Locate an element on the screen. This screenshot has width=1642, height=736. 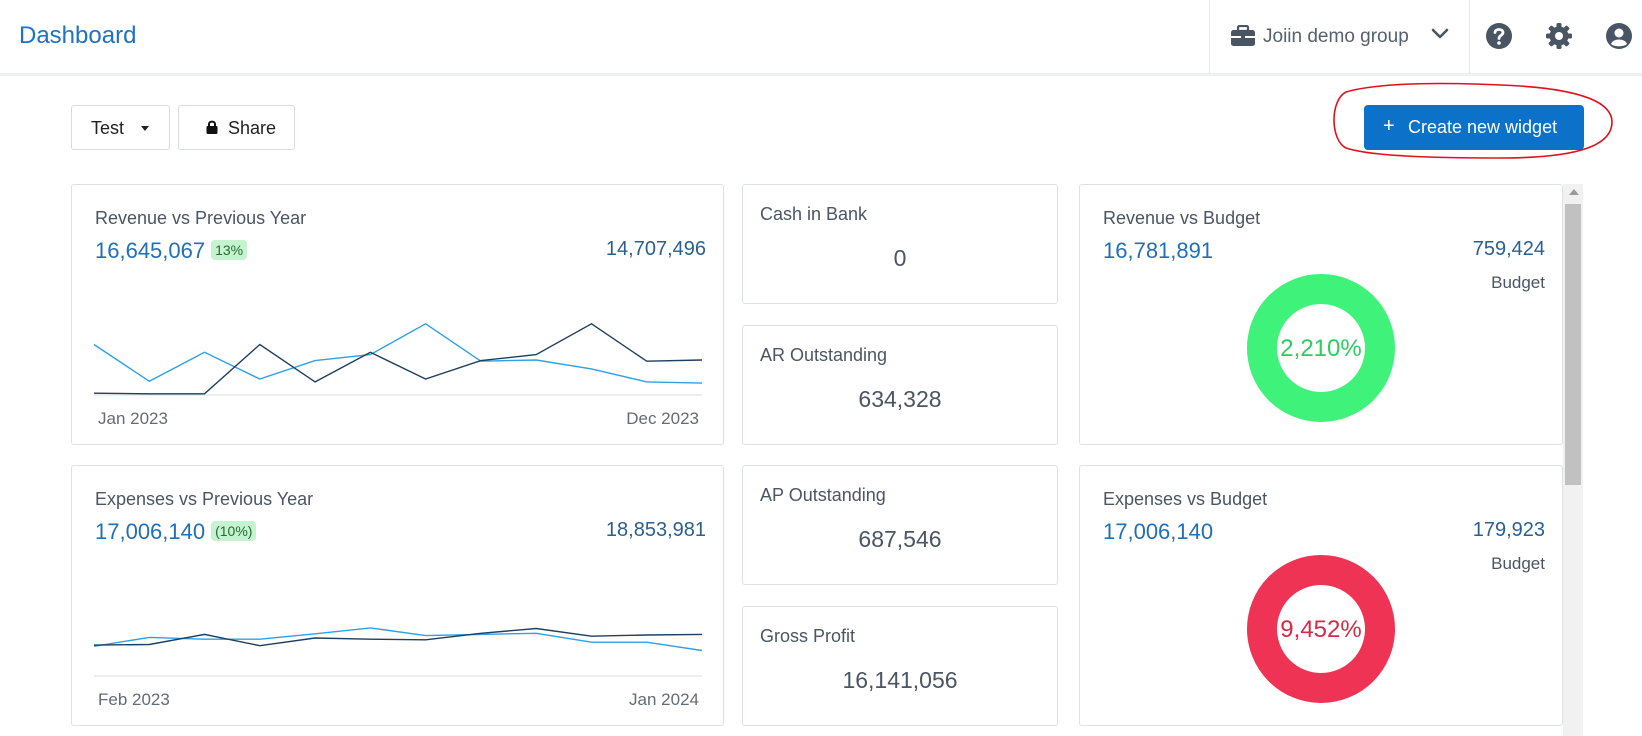
change-badge: (10%) is located at coordinates (234, 531).